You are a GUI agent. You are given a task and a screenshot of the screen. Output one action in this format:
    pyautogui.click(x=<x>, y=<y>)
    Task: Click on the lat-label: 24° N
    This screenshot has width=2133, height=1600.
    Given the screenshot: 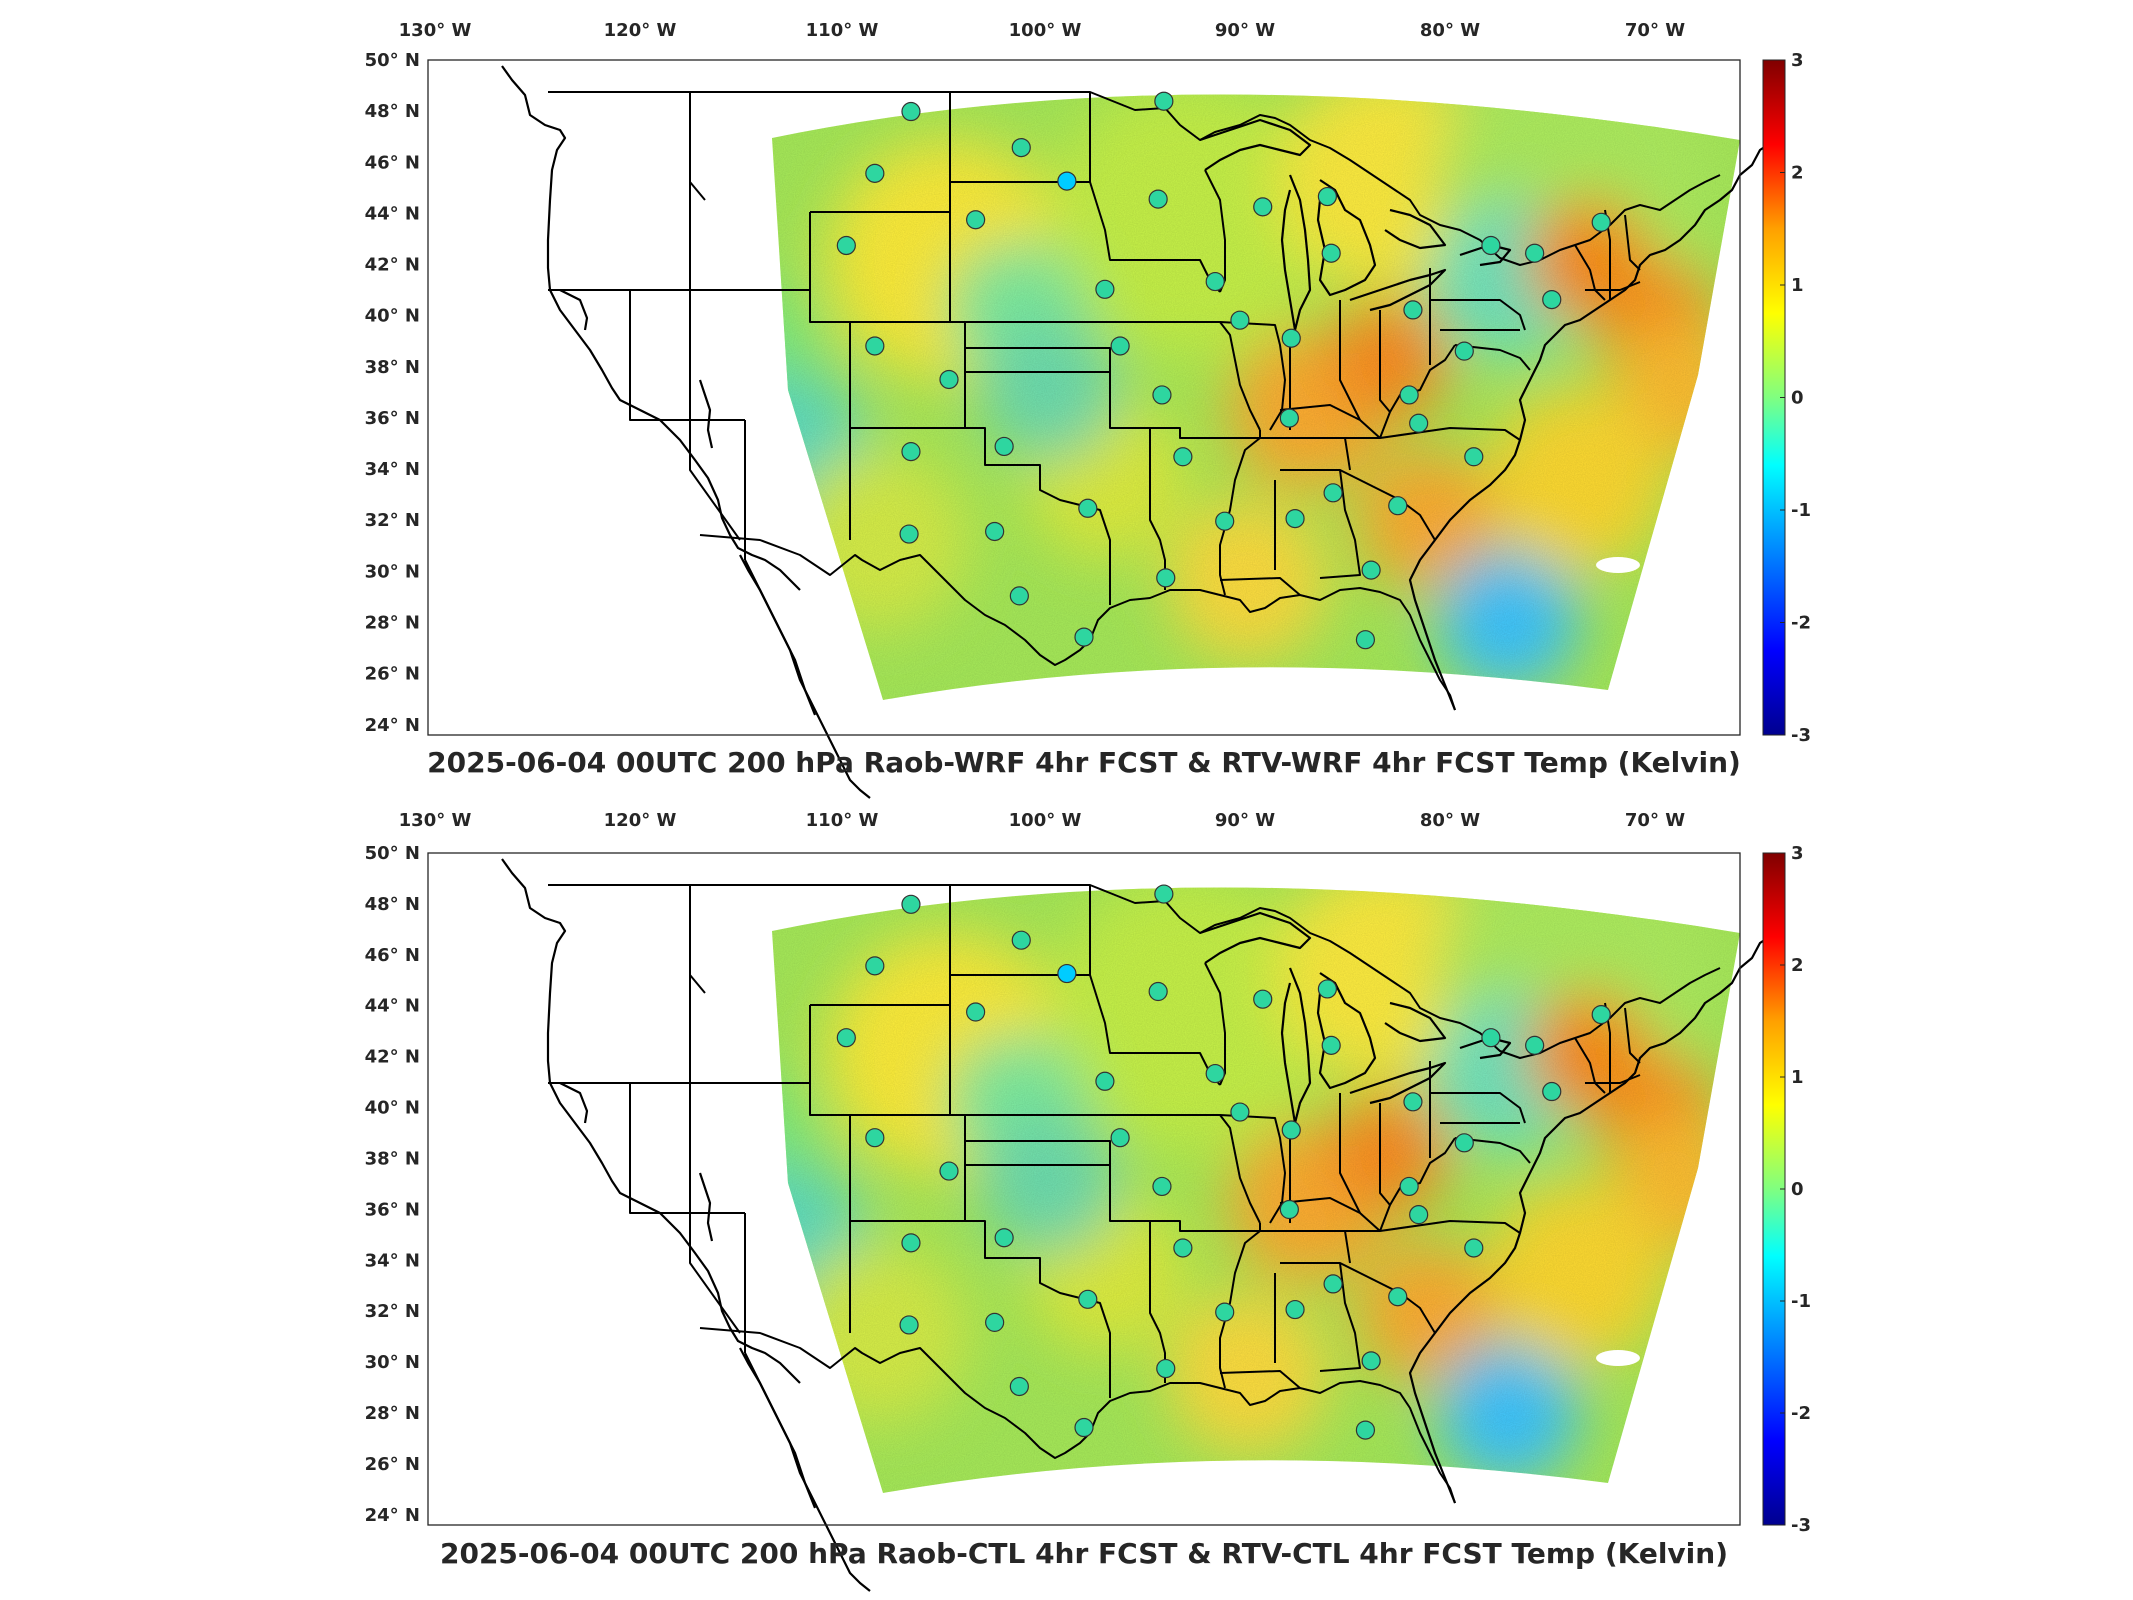 What is the action you would take?
    pyautogui.click(x=392, y=1515)
    